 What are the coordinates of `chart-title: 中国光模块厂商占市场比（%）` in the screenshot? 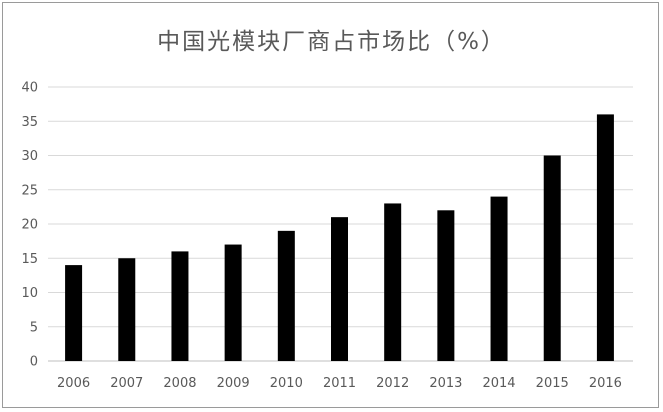 It's located at (331, 42).